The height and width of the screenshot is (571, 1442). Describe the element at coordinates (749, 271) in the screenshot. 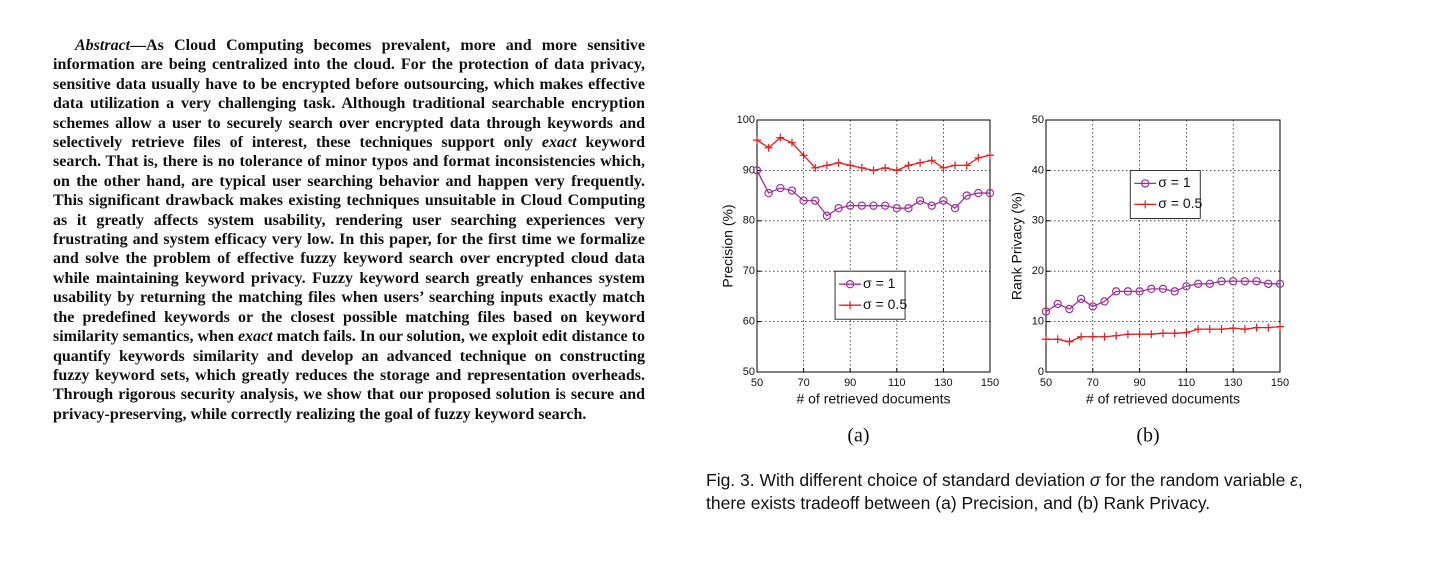

I see `y-tick-label: 70` at that location.